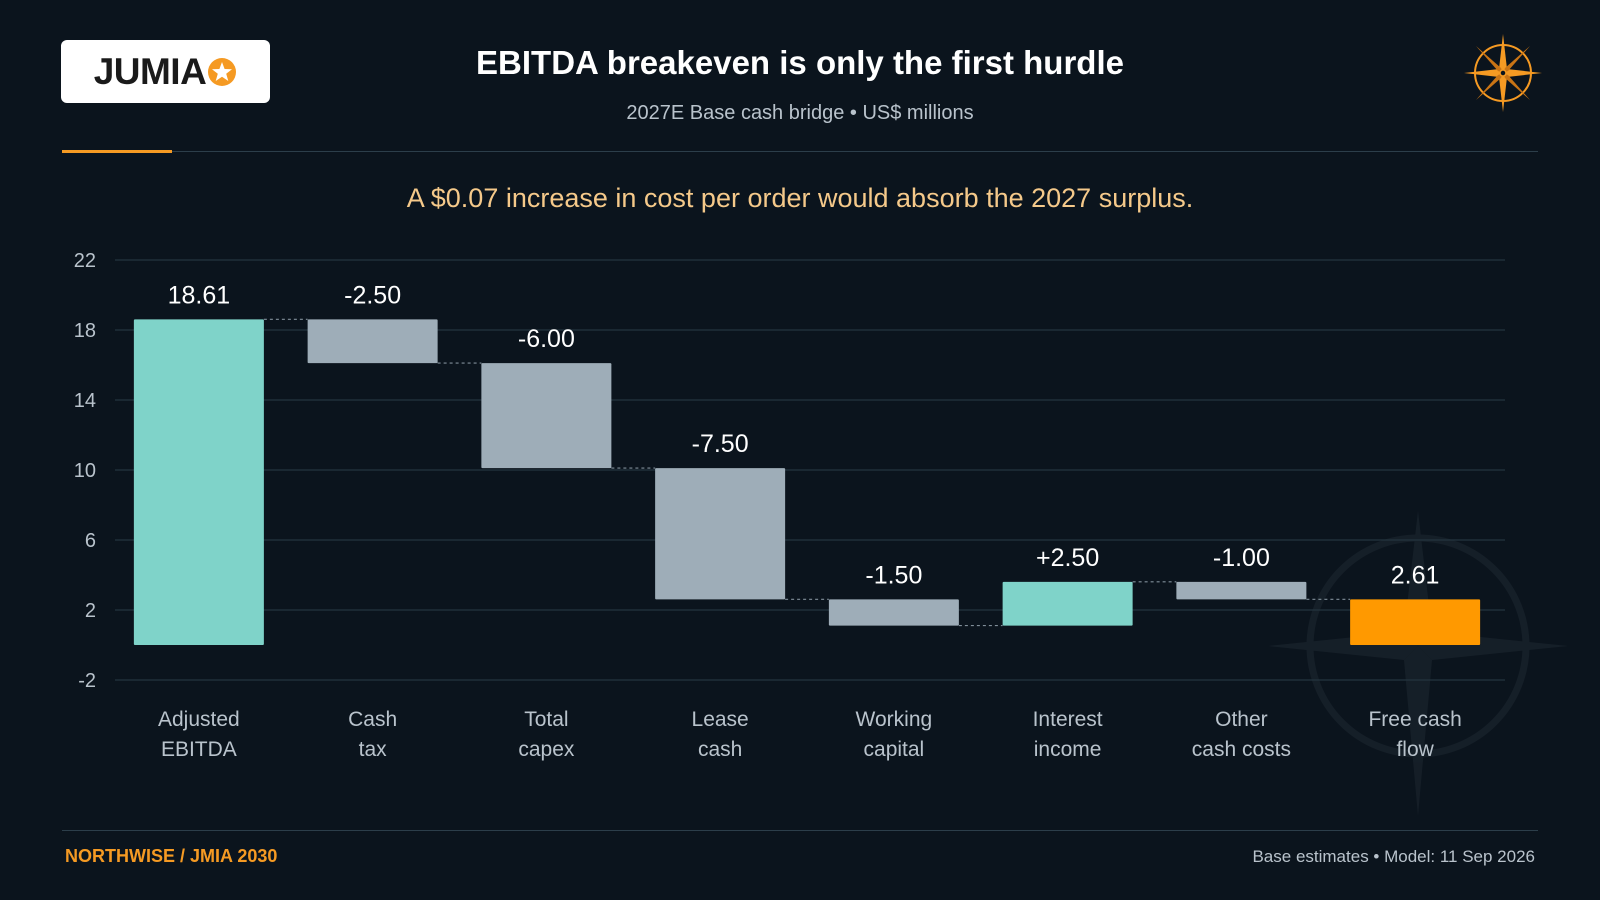  Describe the element at coordinates (1068, 749) in the screenshot. I see `x-category-label: income` at that location.